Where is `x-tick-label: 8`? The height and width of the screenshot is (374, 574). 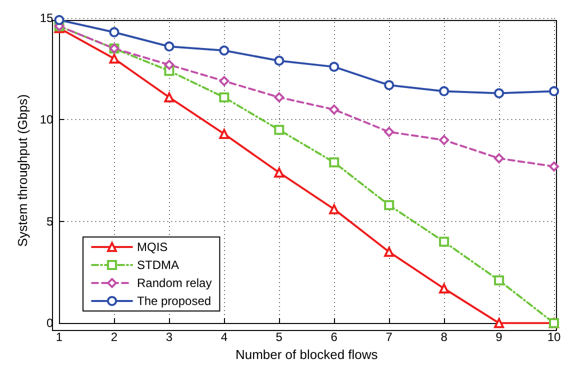 x-tick-label: 8 is located at coordinates (444, 337).